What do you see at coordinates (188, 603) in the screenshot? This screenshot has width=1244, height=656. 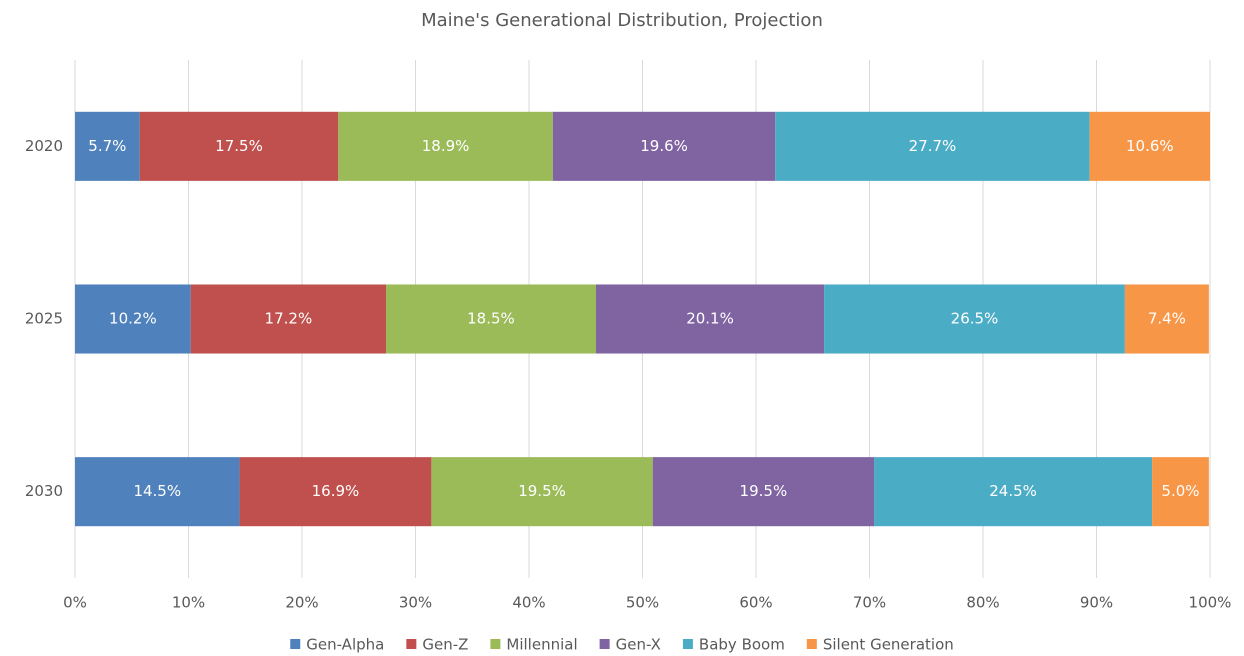 I see `x-tick-label: 10%` at bounding box center [188, 603].